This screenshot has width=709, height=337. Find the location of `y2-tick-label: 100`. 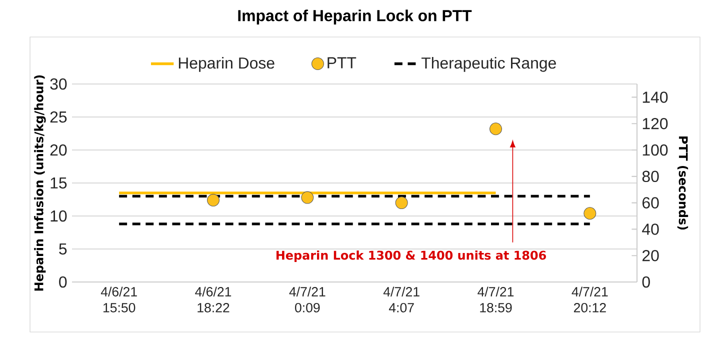

y2-tick-label: 100 is located at coordinates (655, 150).